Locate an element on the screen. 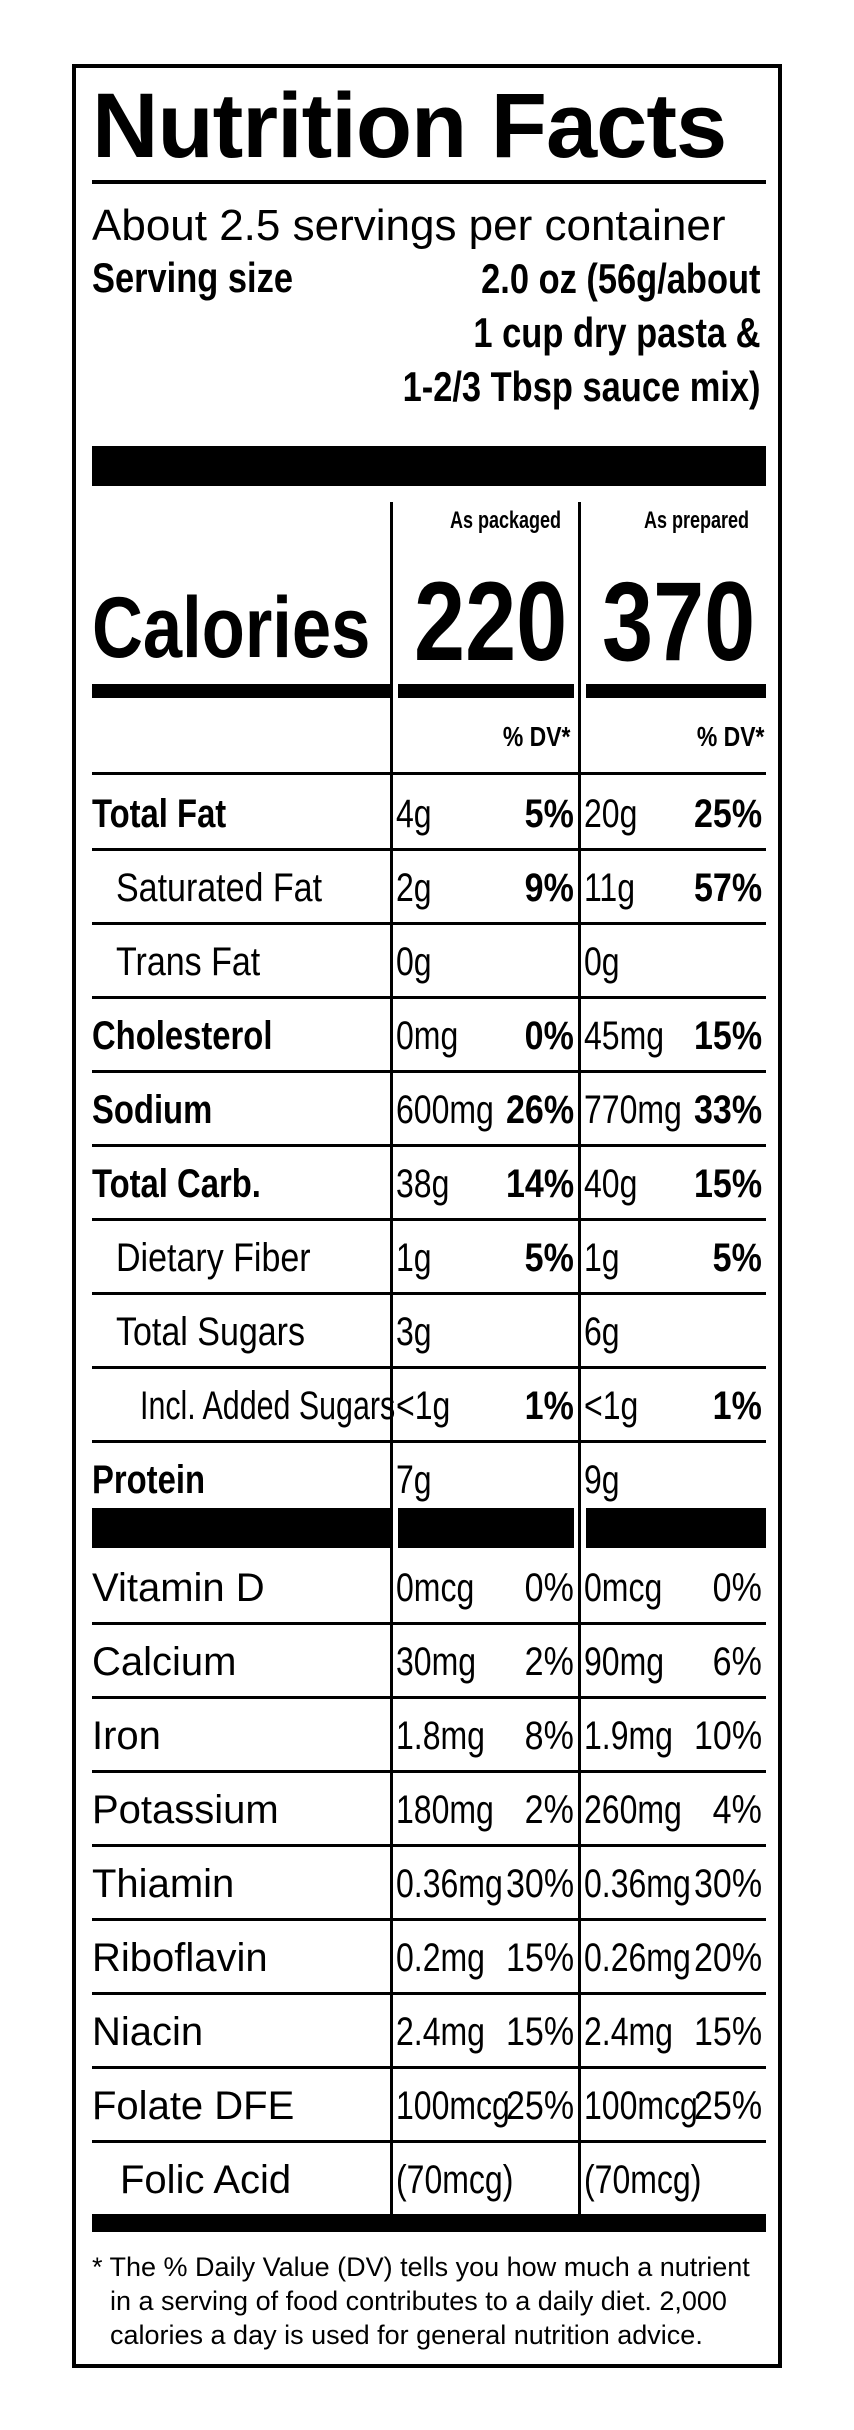  col-header-packaged: As packaged is located at coordinates (506, 520).